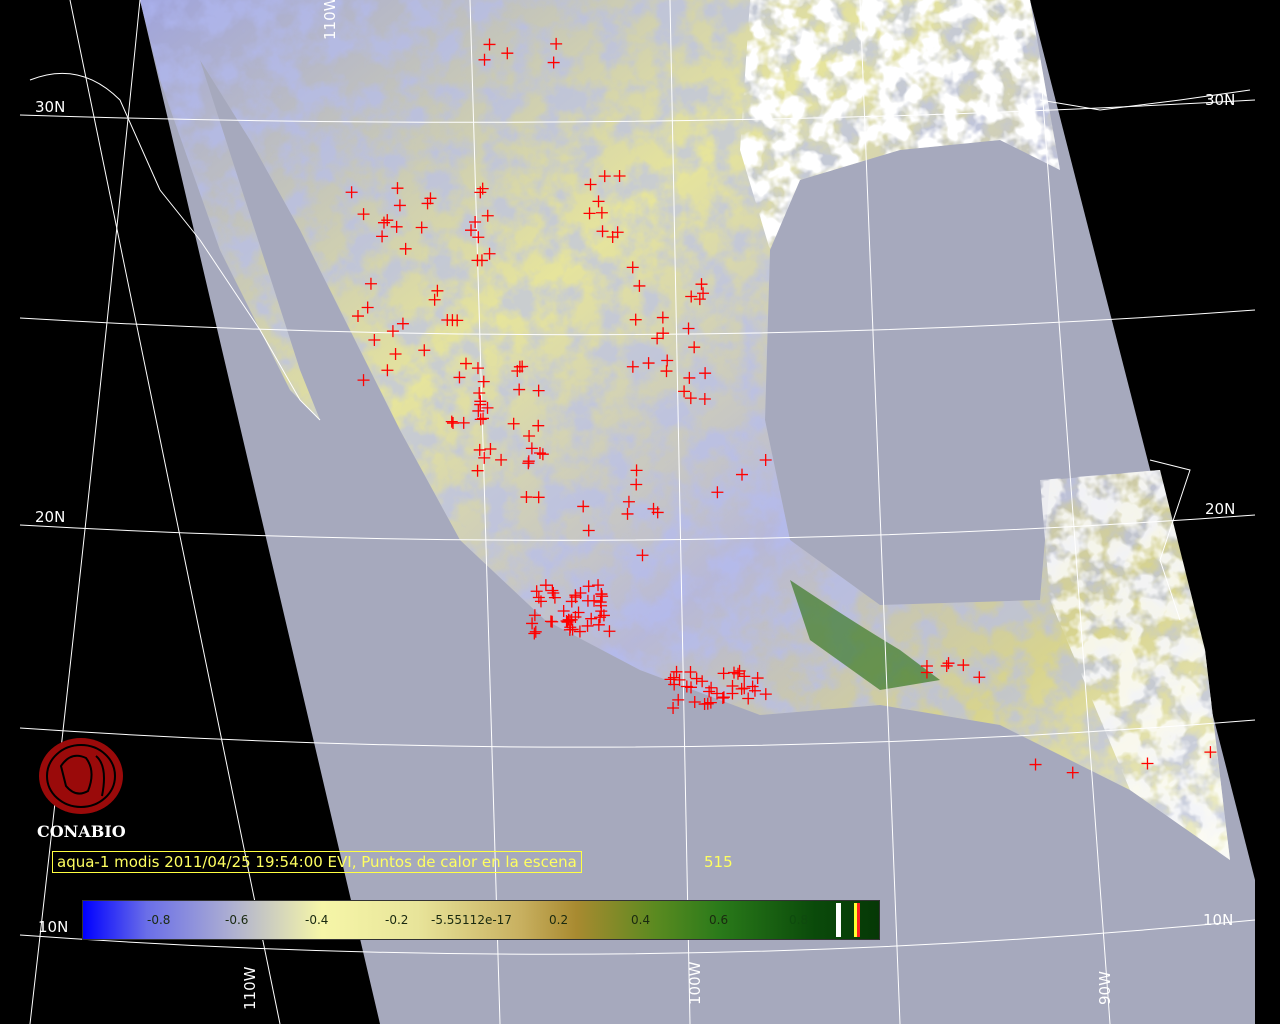  I want to click on colorbar-tick: -0.2, so click(397, 920).